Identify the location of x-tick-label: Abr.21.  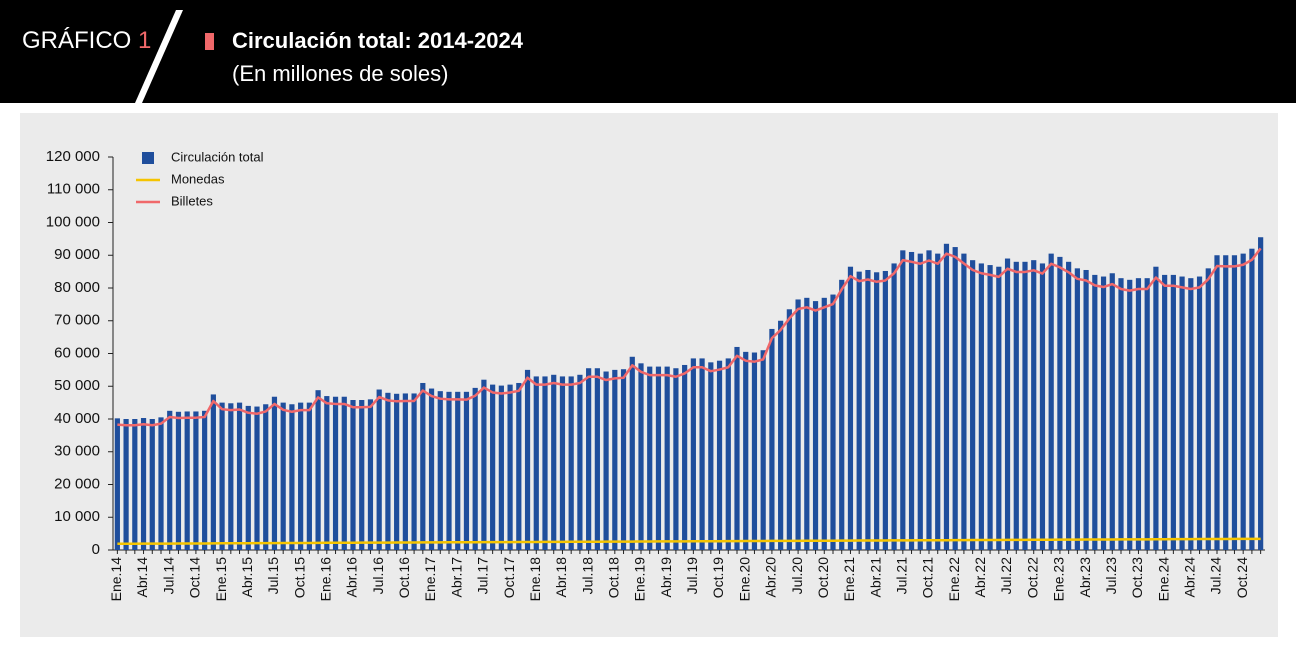
(875, 577).